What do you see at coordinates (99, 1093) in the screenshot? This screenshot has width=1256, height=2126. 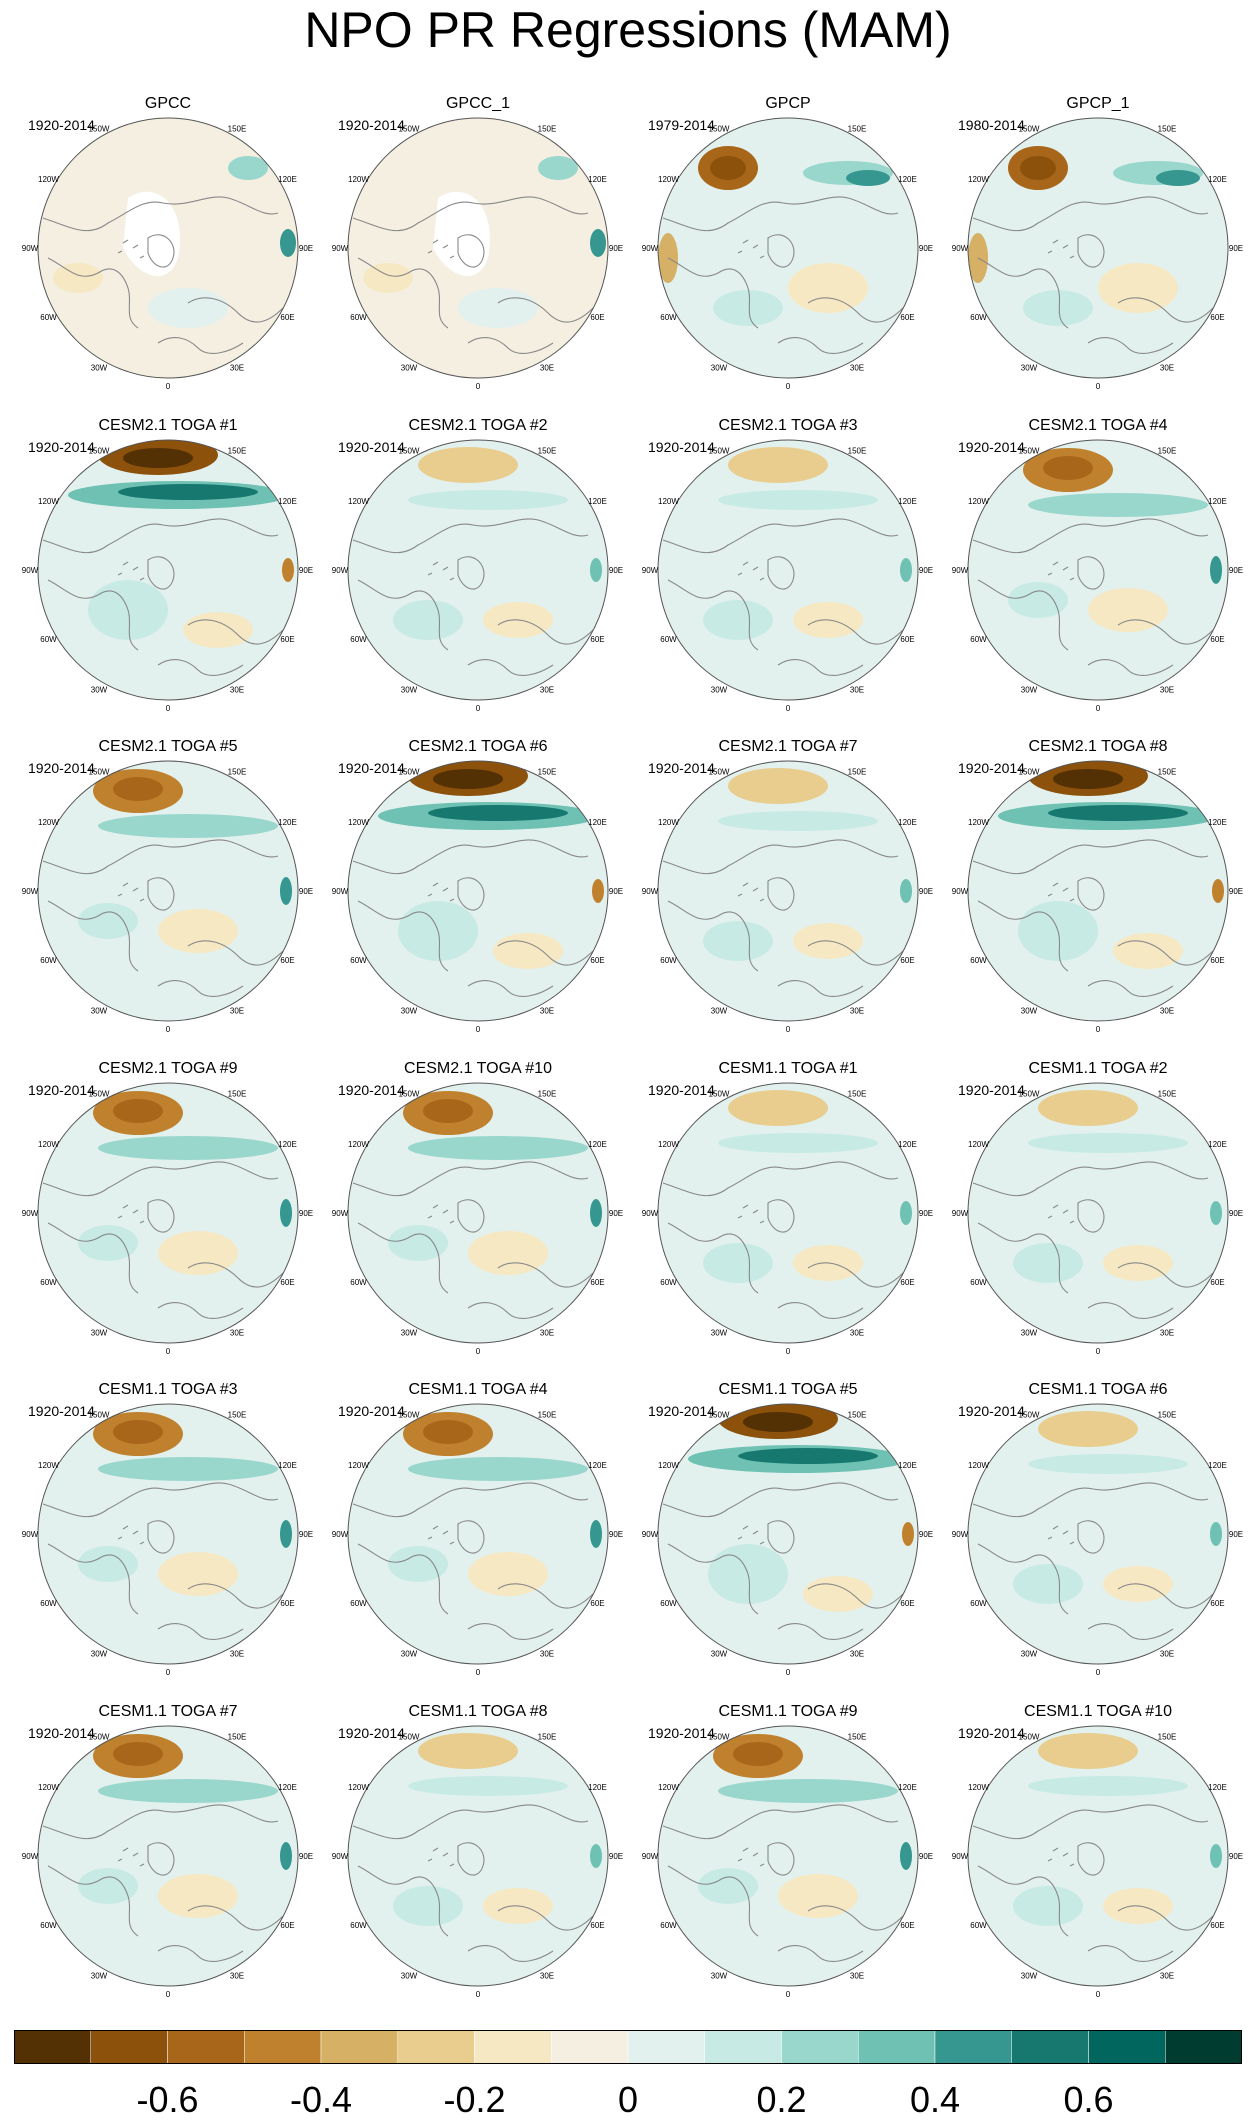 I see `longitude-label: 150W` at bounding box center [99, 1093].